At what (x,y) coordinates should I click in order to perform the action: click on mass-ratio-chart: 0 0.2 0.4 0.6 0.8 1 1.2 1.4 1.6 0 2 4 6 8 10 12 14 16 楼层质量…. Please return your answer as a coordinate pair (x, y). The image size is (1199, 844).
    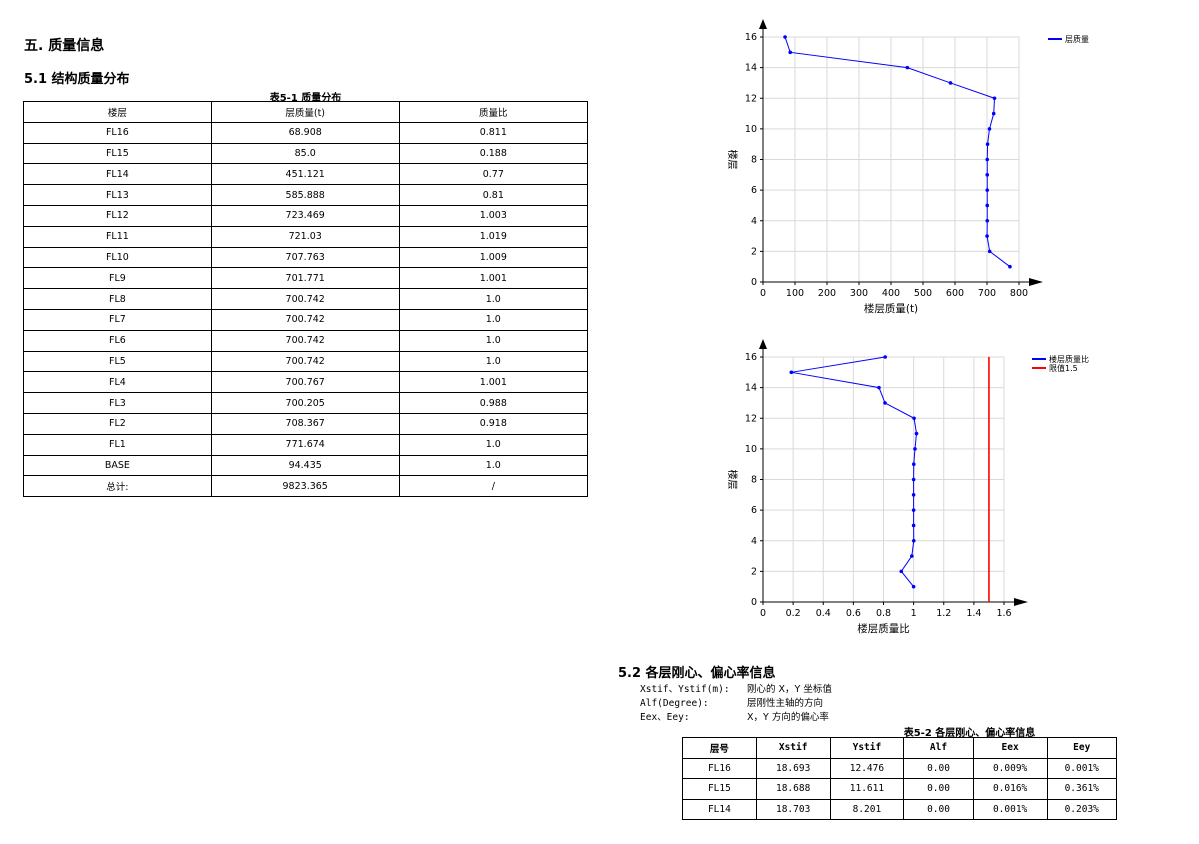
    Looking at the image, I should click on (907, 487).